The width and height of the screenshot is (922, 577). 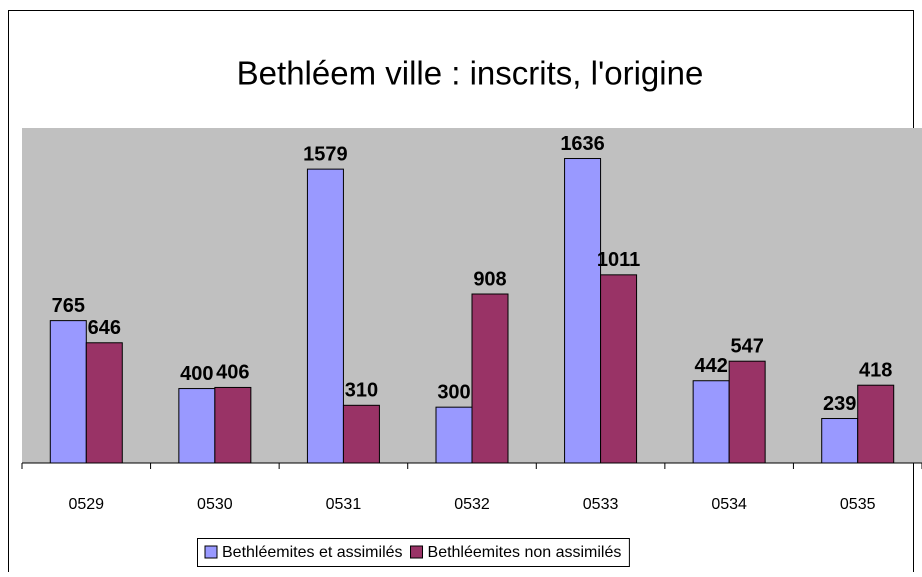 I want to click on data-label: 442, so click(x=710, y=366).